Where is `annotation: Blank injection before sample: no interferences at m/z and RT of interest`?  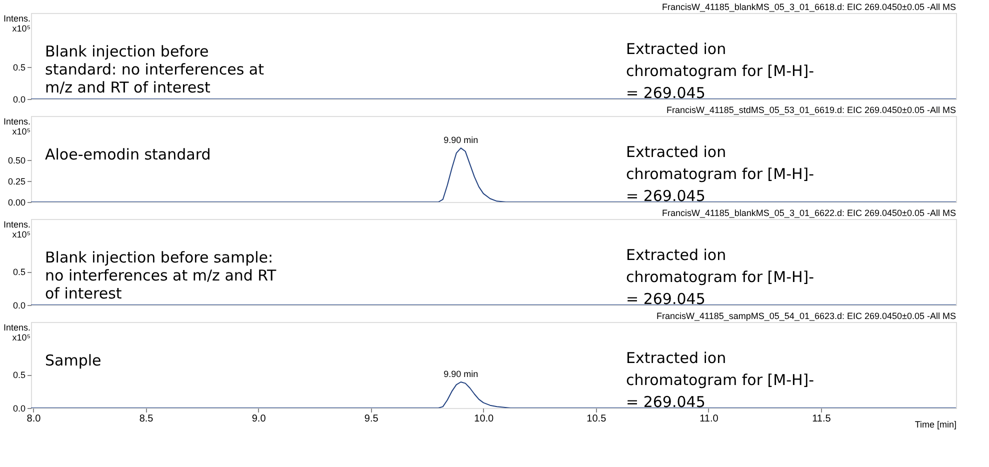
annotation: Blank injection before sample: no interferences at m/z and RT of interest is located at coordinates (161, 275).